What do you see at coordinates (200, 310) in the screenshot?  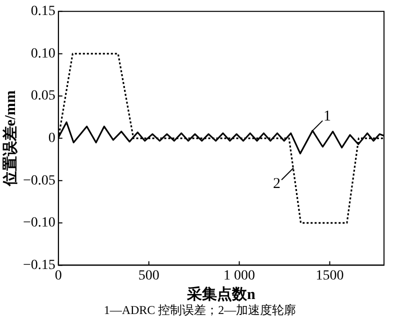 I see `text: 1—ADRC 控制误差；2—加速度轮廓` at bounding box center [200, 310].